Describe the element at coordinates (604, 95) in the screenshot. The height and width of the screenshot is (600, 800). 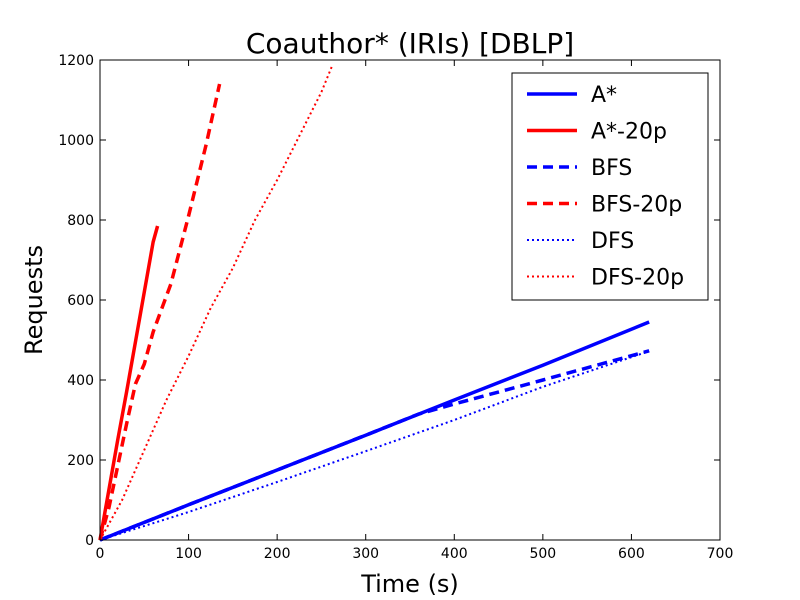
I see `legend-label: A*` at that location.